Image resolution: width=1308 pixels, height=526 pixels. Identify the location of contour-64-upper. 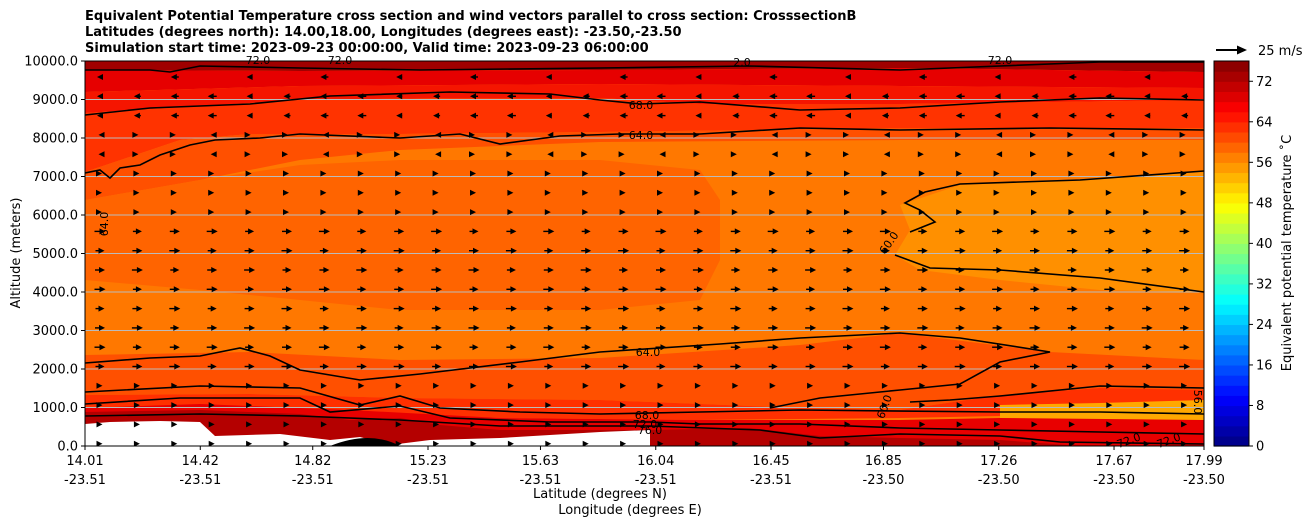
(644, 153).